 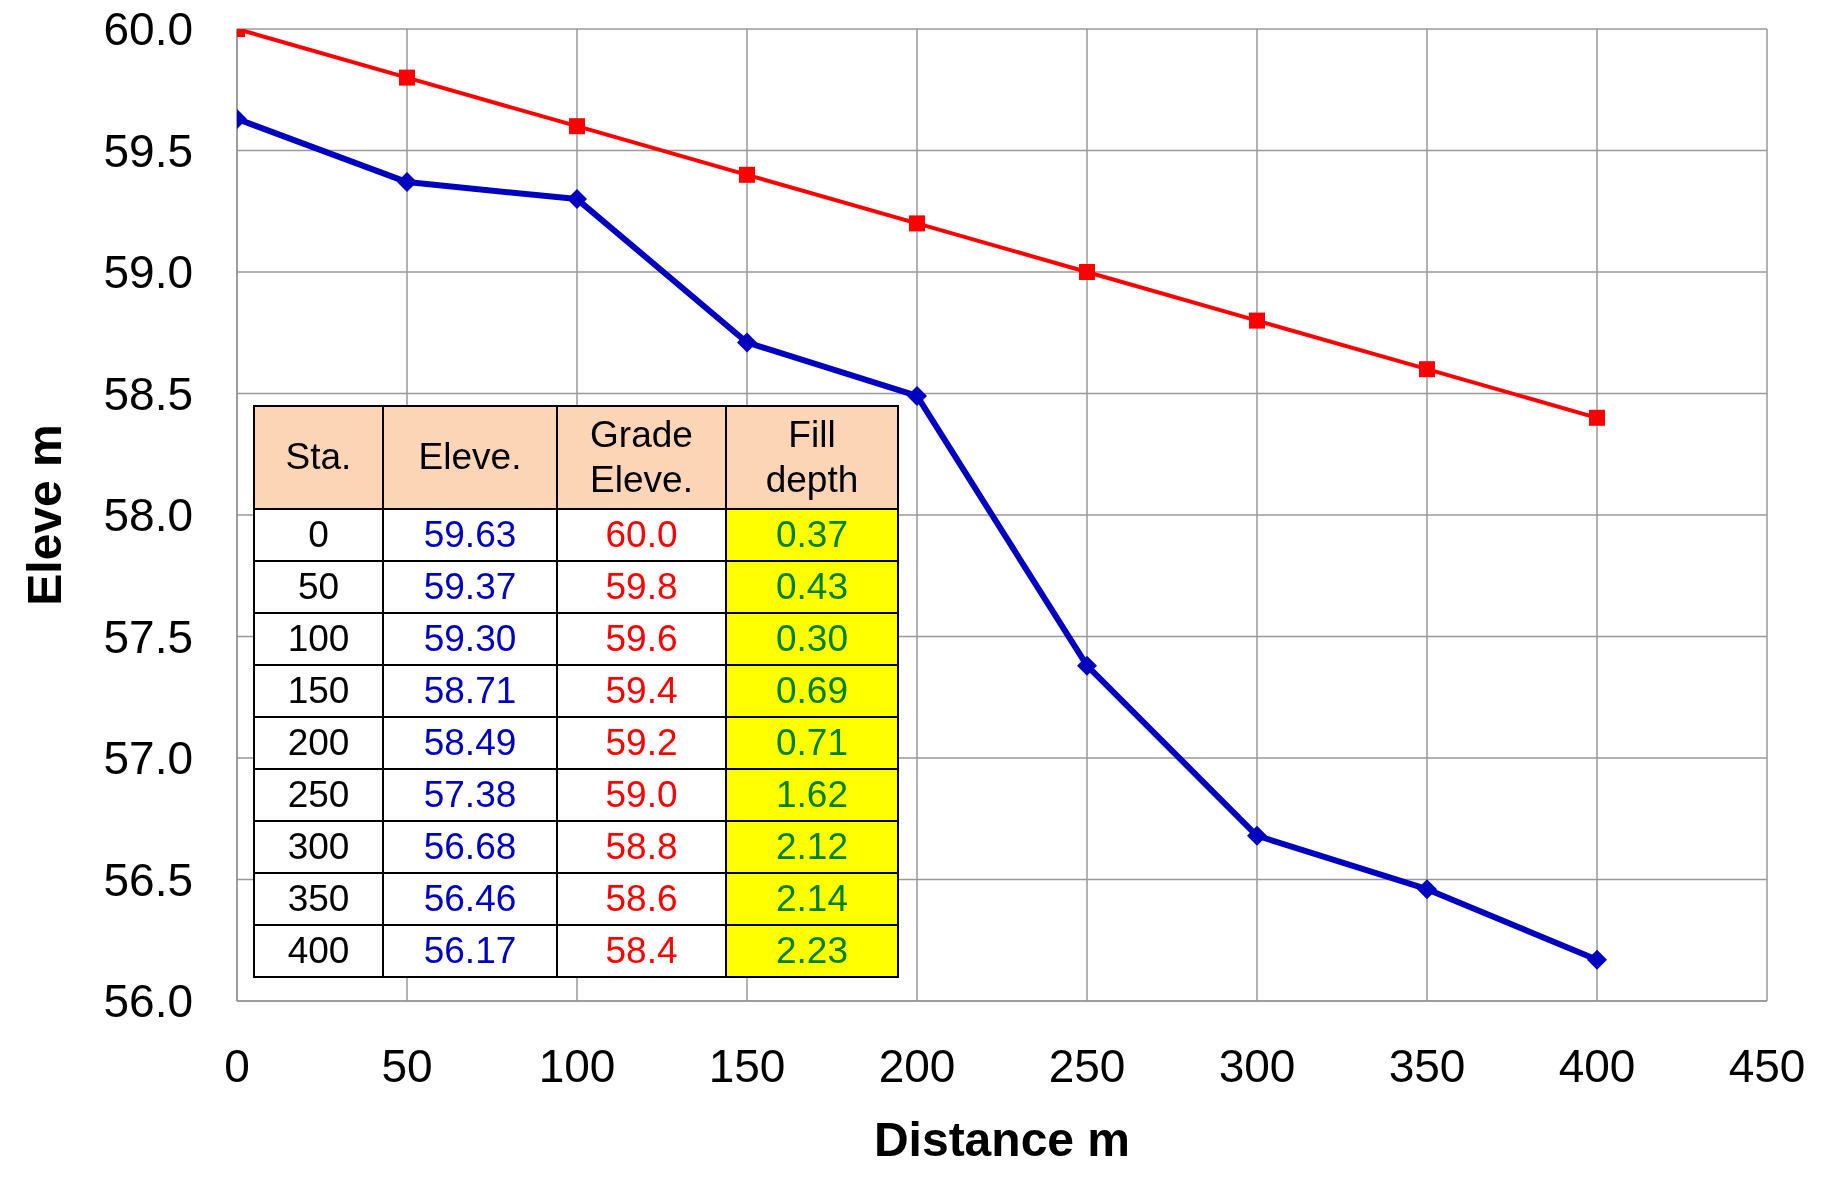 I want to click on annotation: 400, so click(x=318, y=951).